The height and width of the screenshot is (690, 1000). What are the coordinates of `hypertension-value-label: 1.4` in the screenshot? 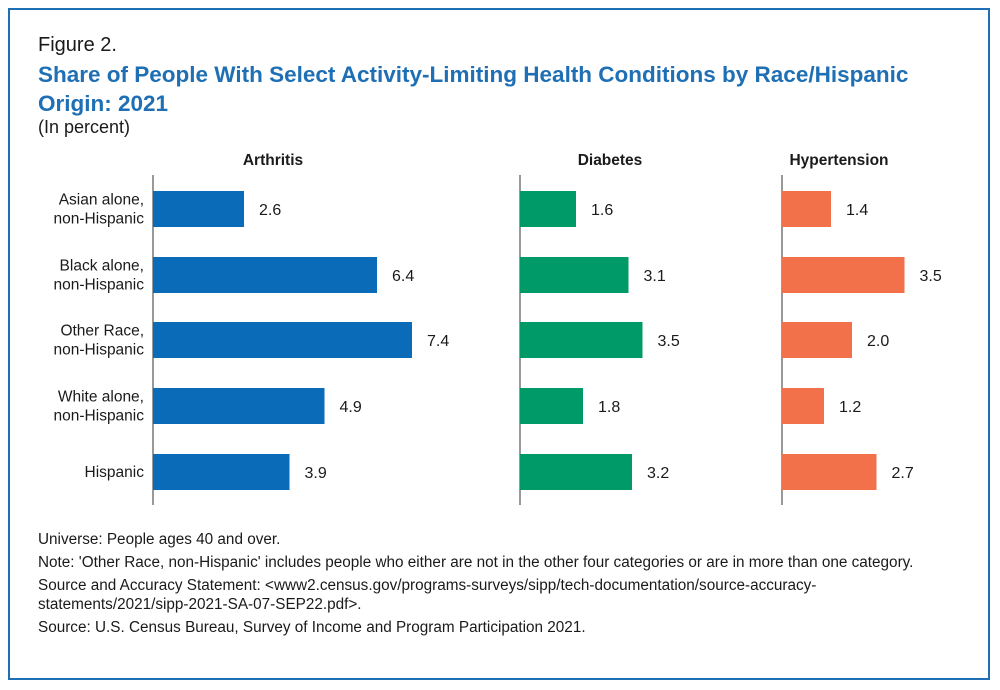 It's located at (857, 210).